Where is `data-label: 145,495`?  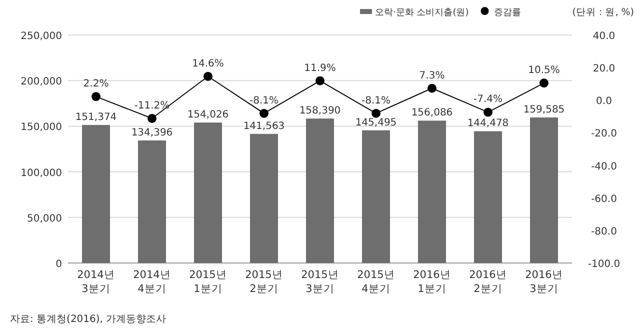
data-label: 145,495 is located at coordinates (376, 122).